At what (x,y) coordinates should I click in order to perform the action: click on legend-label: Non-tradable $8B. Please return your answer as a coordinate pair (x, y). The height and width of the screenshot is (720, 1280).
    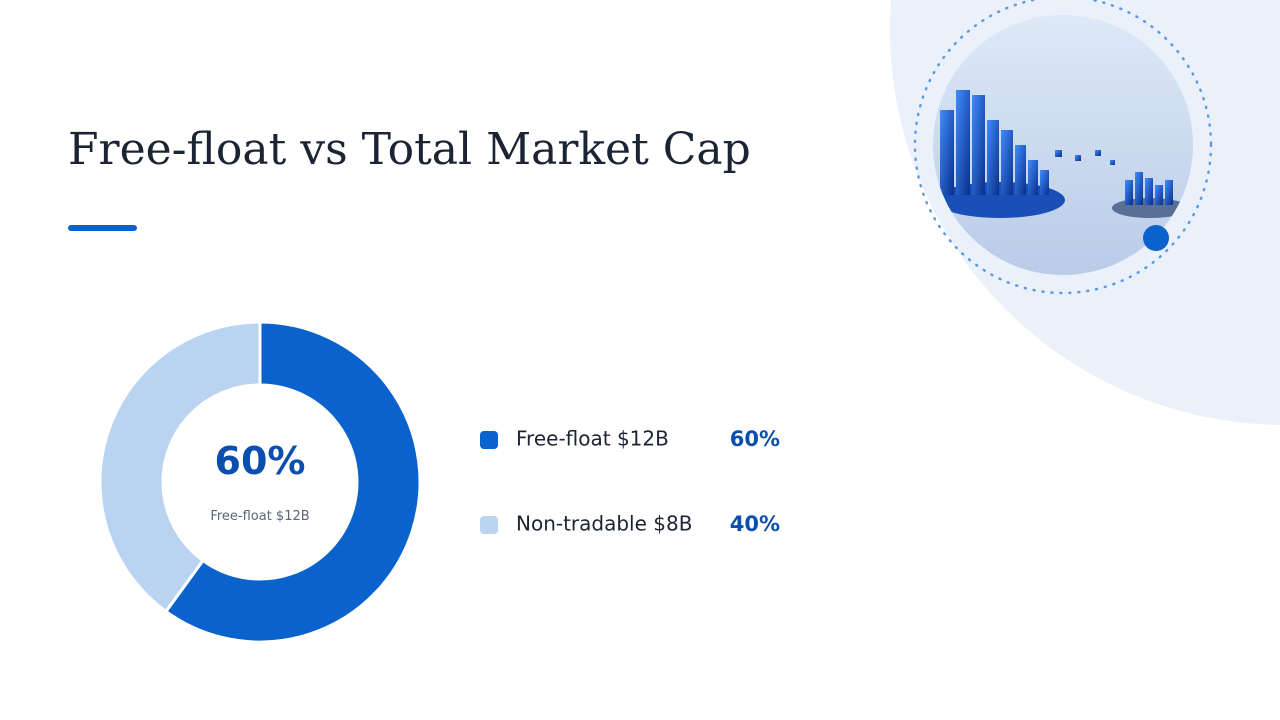
    Looking at the image, I should click on (604, 524).